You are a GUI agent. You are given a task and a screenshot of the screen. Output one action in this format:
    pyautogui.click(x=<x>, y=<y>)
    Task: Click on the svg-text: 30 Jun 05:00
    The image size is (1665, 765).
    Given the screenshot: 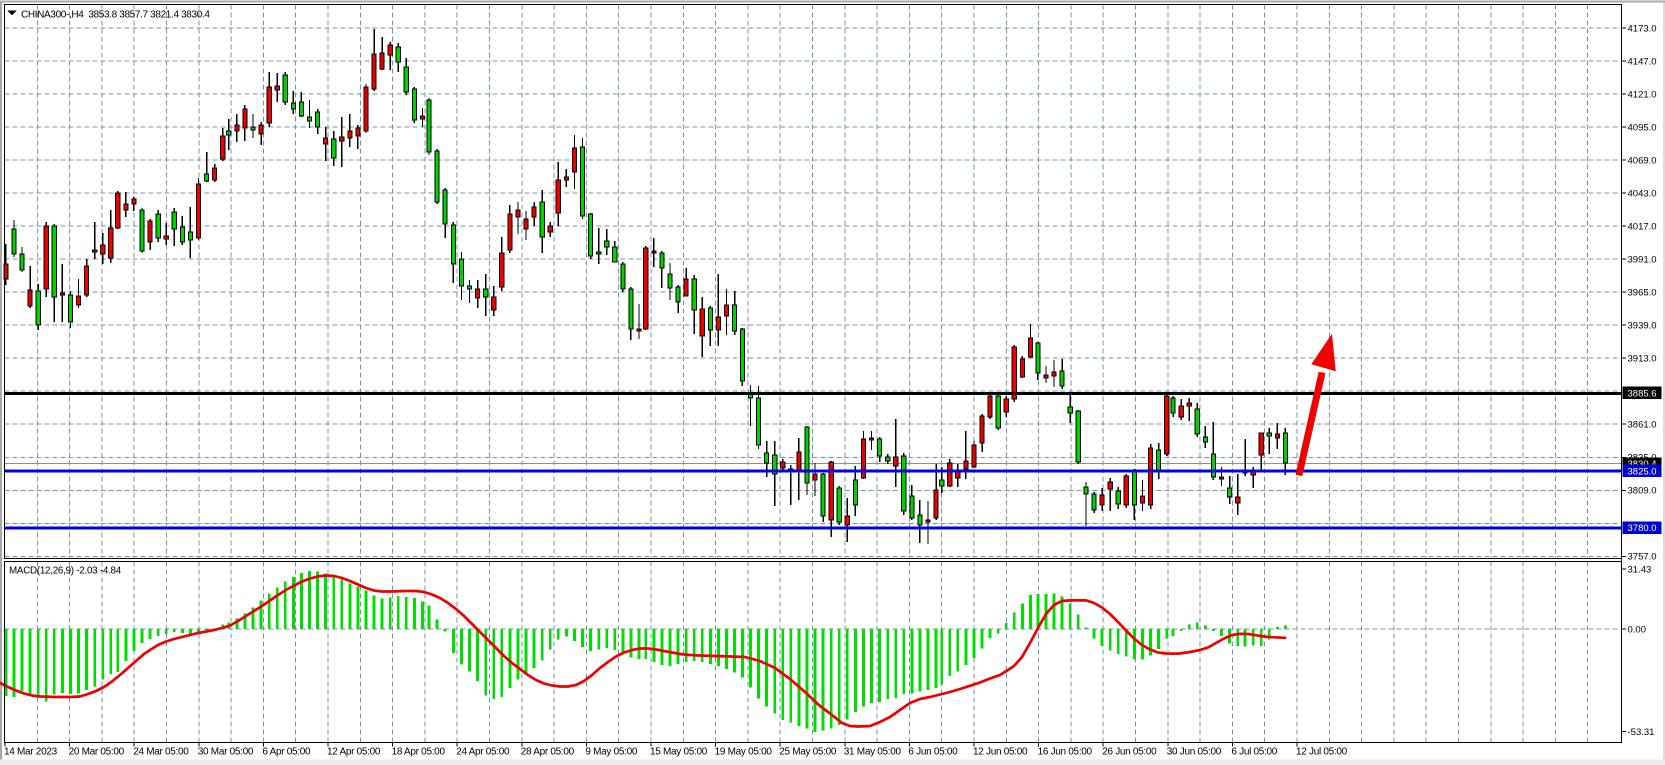 What is the action you would take?
    pyautogui.click(x=1194, y=752)
    